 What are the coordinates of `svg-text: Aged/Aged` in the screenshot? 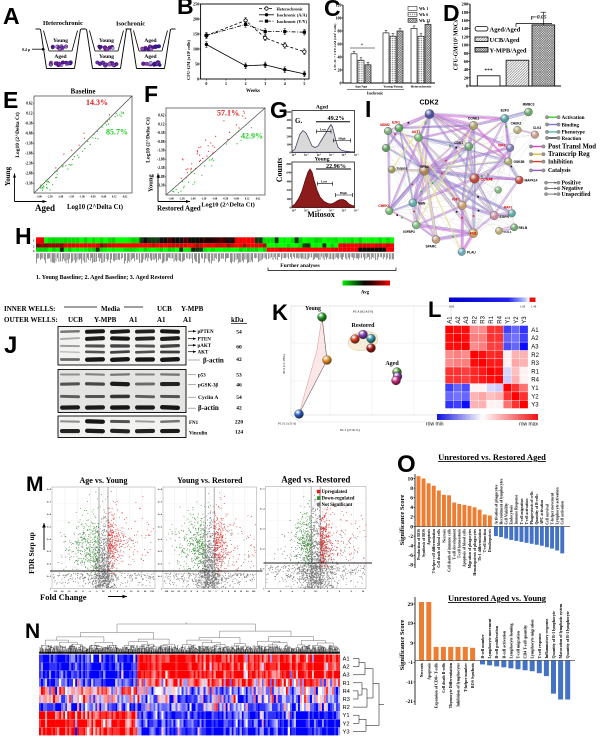 It's located at (505, 30).